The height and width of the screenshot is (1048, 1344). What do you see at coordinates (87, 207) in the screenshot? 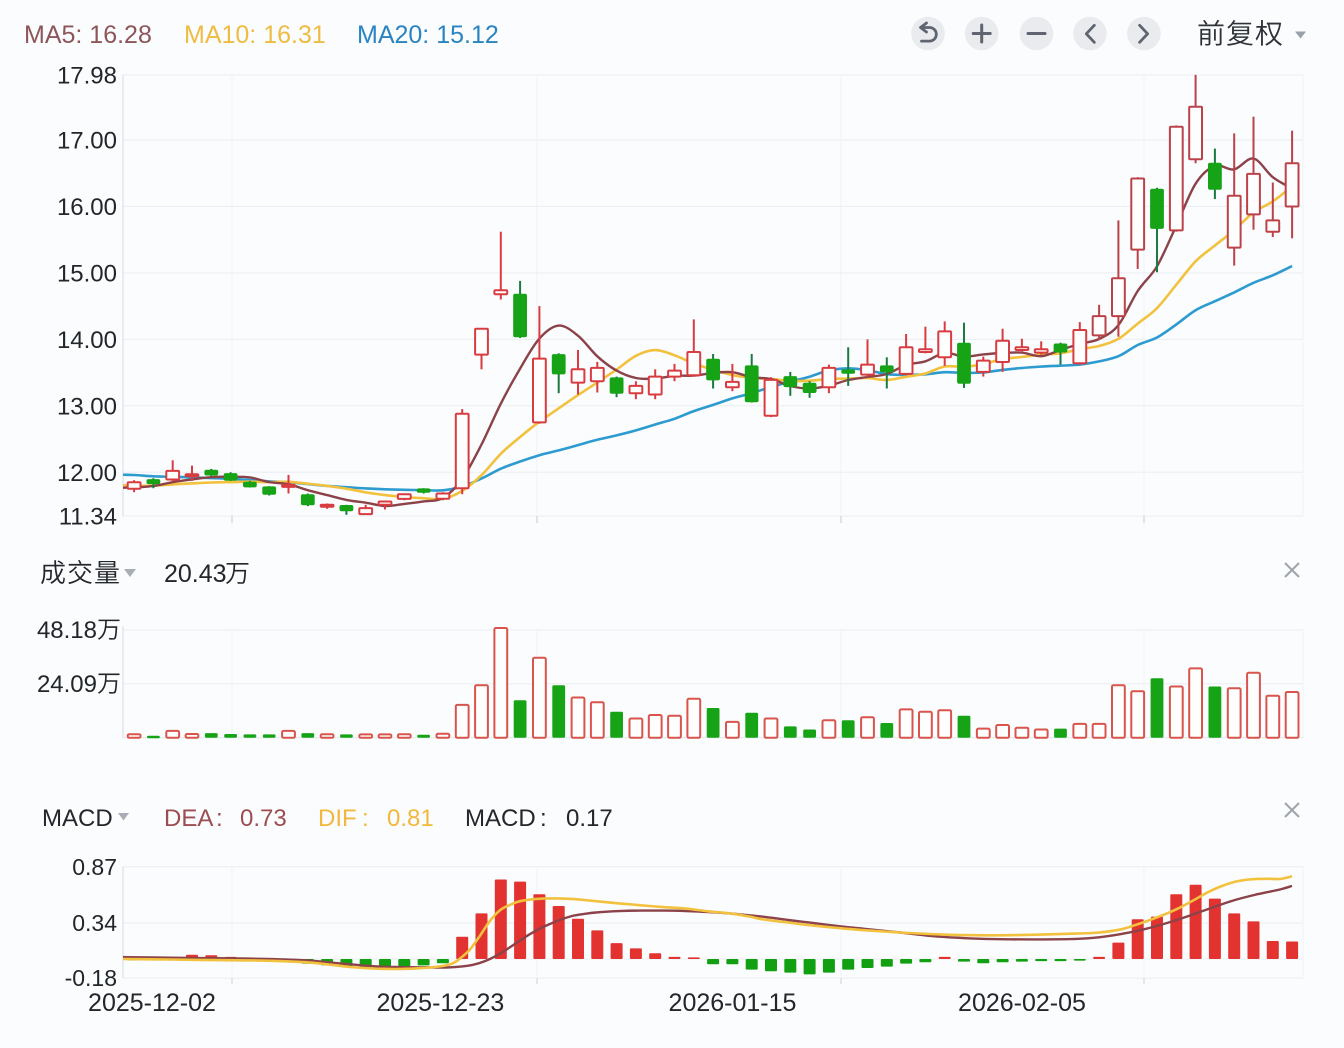
I see `svg-text: 16.00` at bounding box center [87, 207].